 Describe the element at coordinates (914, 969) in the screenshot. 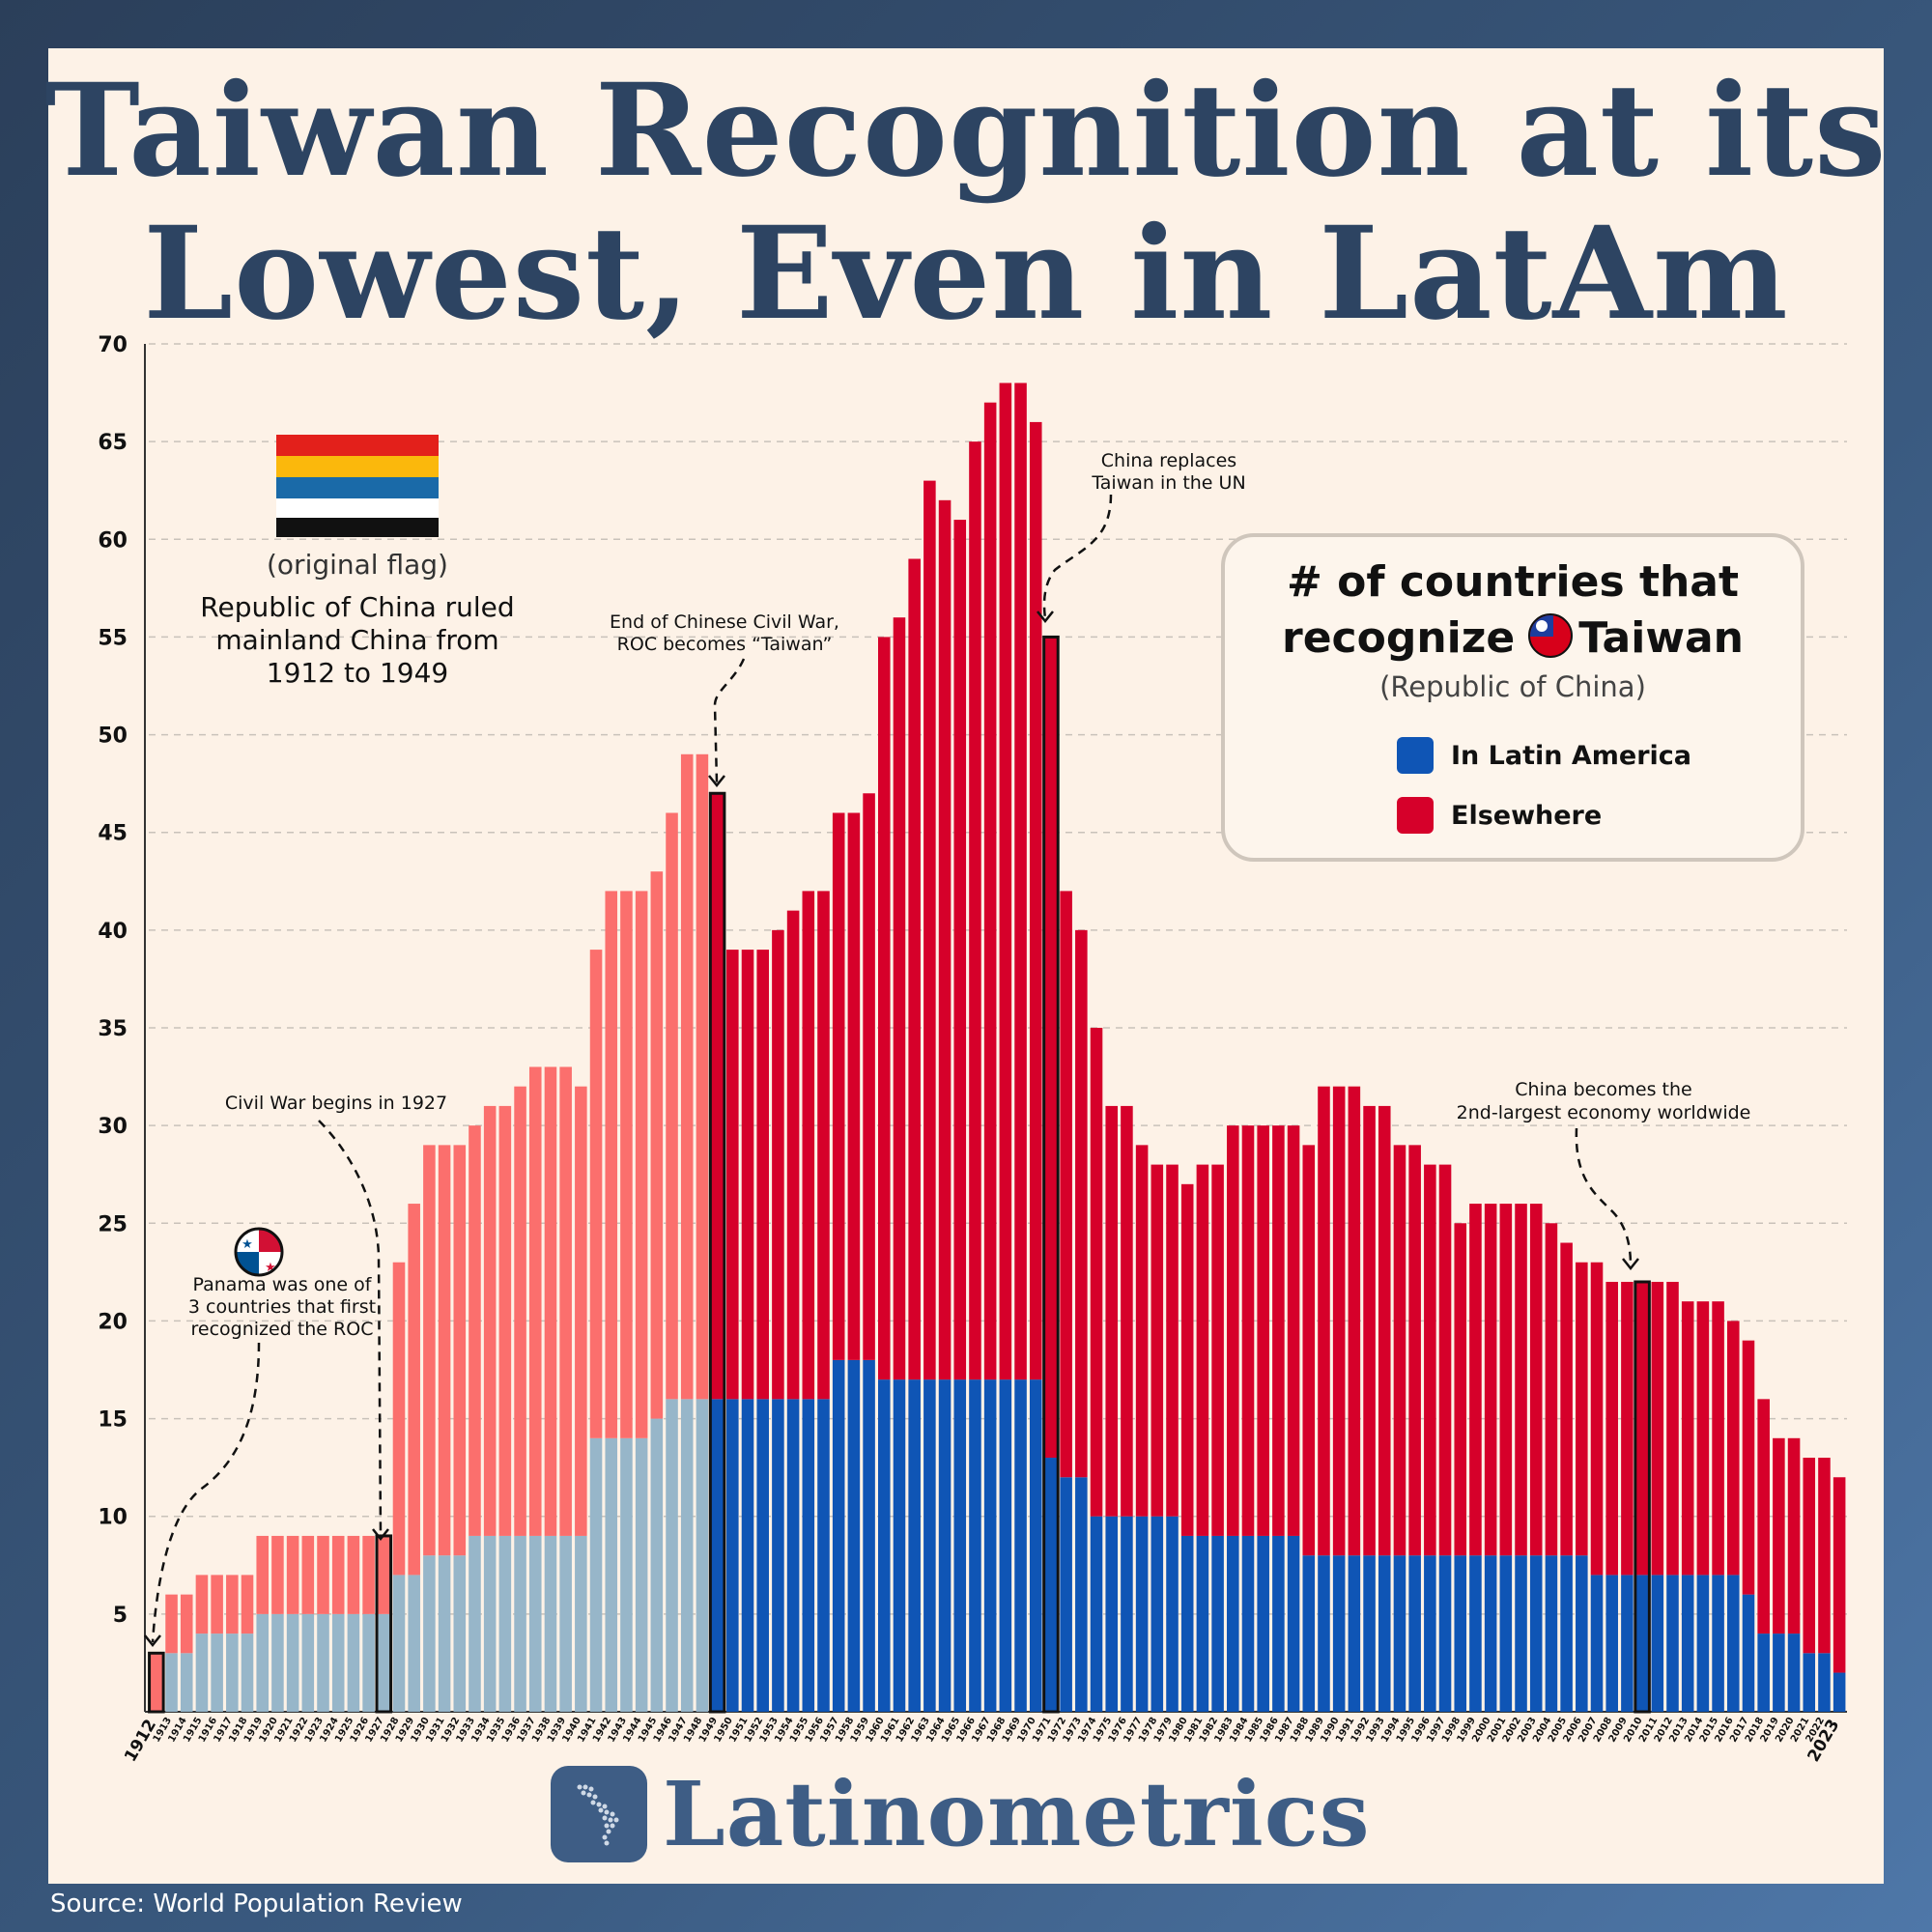

I see `bar-elsewhere-1962` at that location.